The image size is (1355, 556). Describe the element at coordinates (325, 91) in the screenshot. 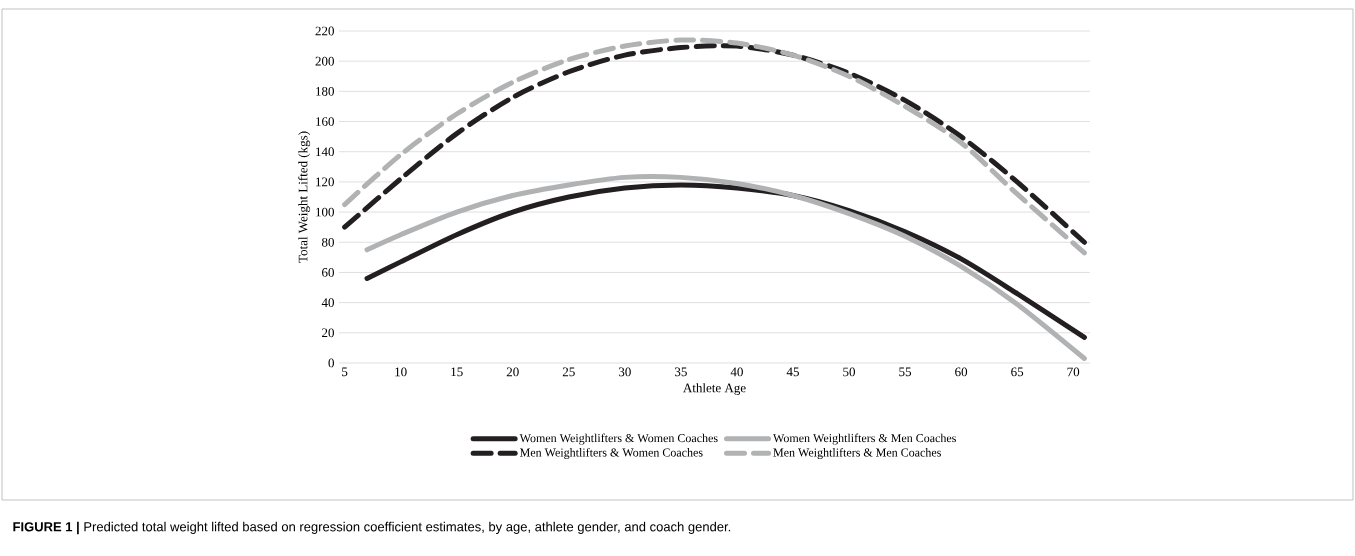

I see `y-tick-label: 180` at that location.